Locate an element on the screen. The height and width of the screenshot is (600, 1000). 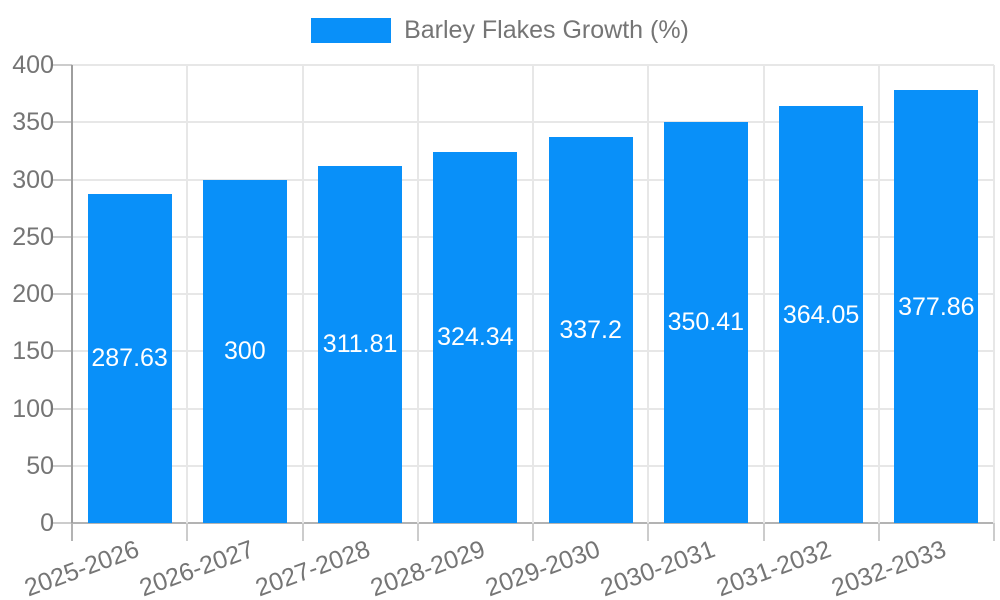
bar-value-label: 324.34 is located at coordinates (475, 337).